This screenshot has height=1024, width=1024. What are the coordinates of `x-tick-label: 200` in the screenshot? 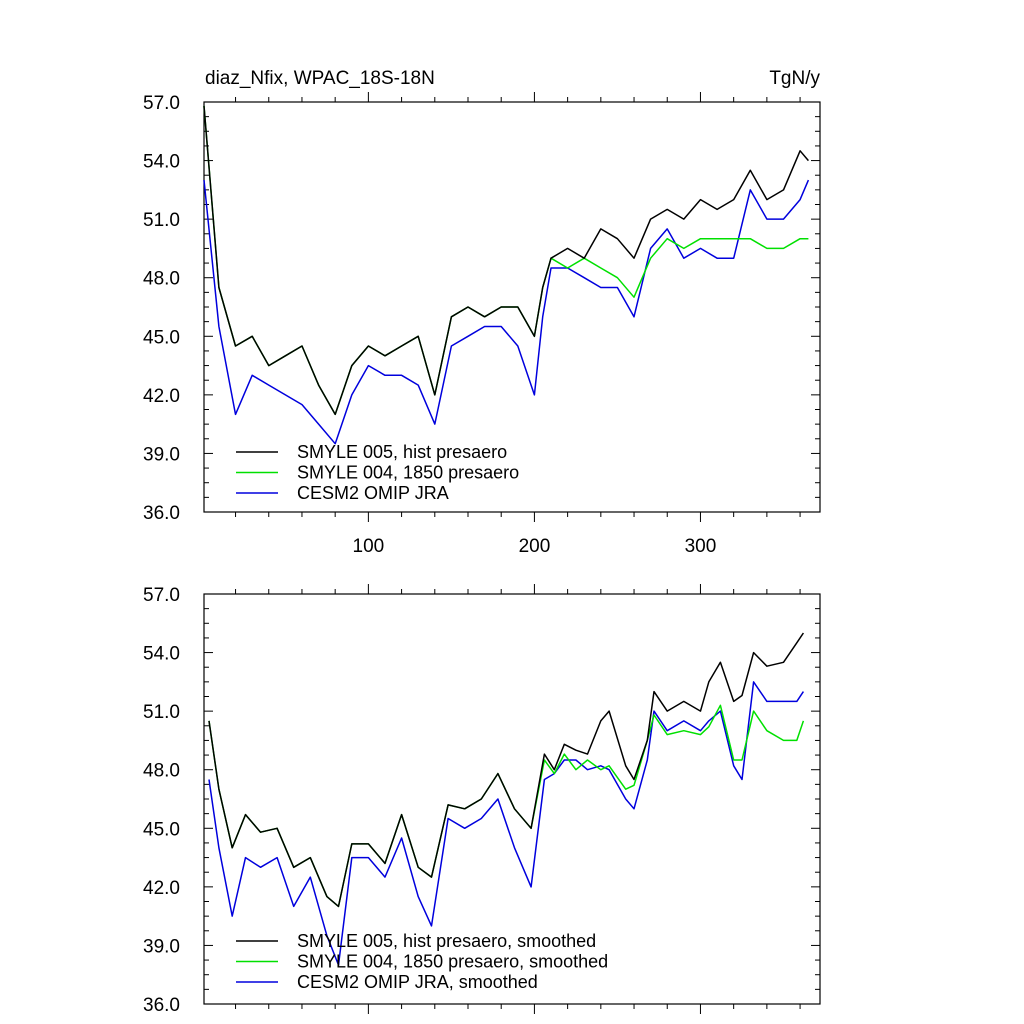 It's located at (535, 546).